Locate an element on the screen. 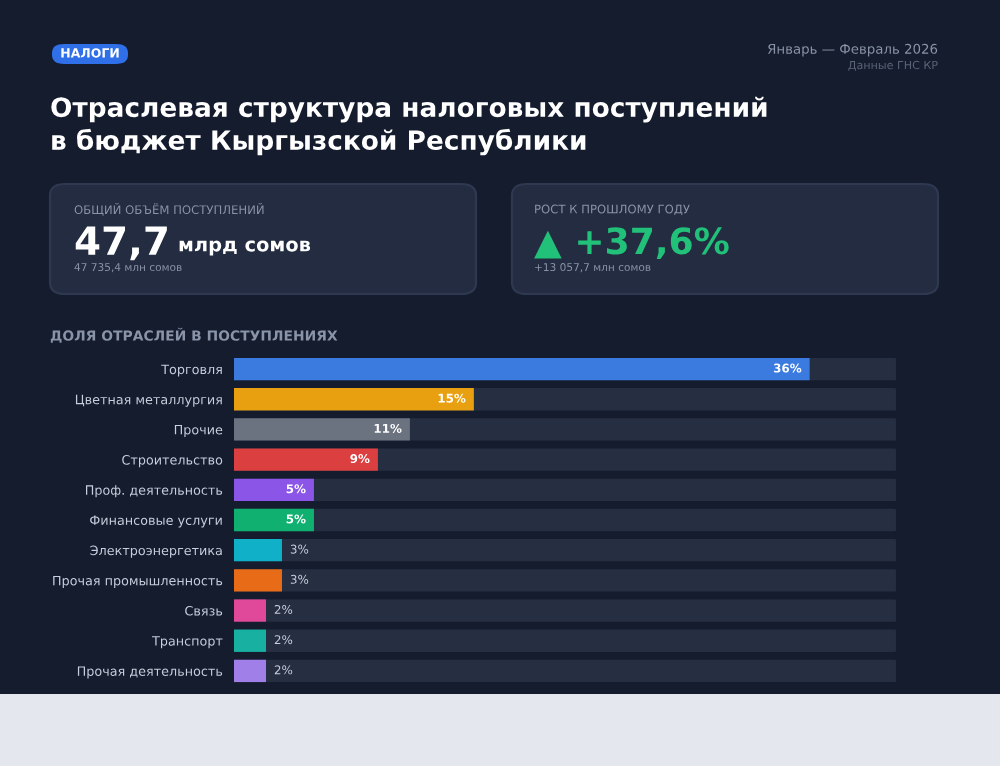 The height and width of the screenshot is (766, 1000). text: ▲ +37,6% is located at coordinates (631, 243).